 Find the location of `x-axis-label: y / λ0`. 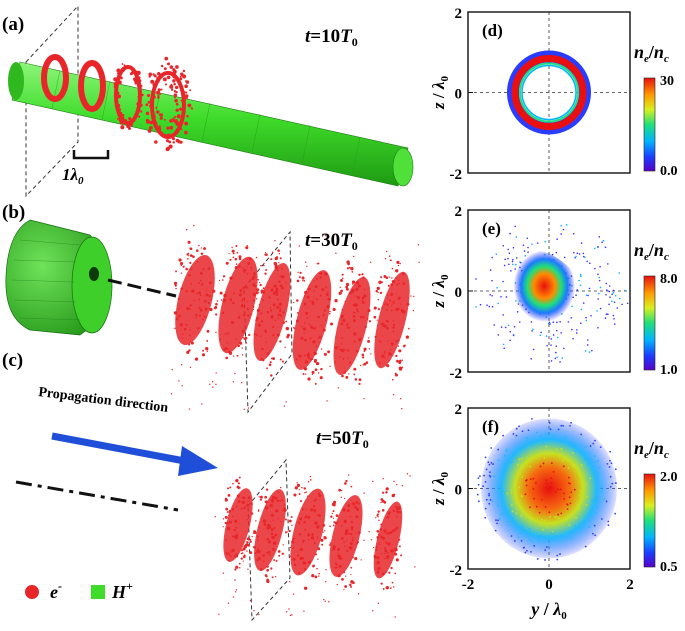

x-axis-label: y / λ0 is located at coordinates (548, 610).